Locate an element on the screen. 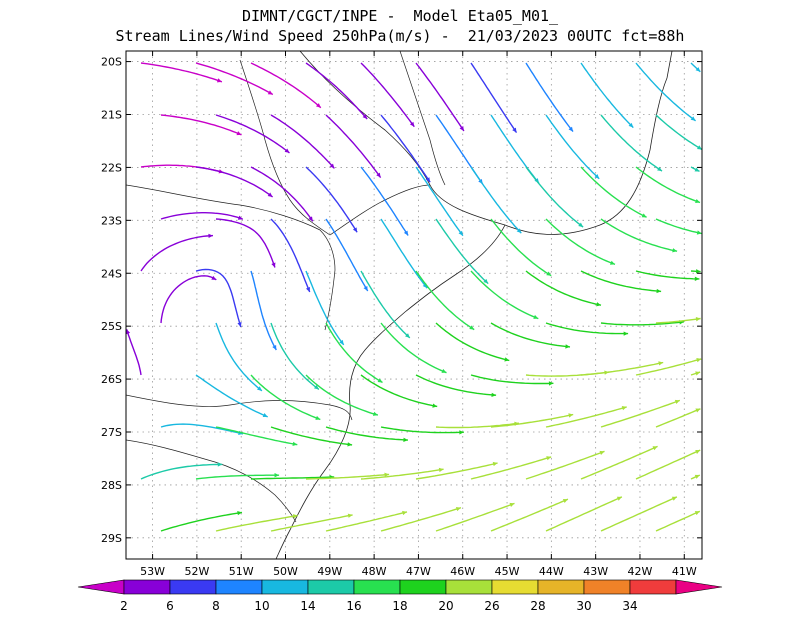  lon-tick-label: 52W is located at coordinates (196, 571).